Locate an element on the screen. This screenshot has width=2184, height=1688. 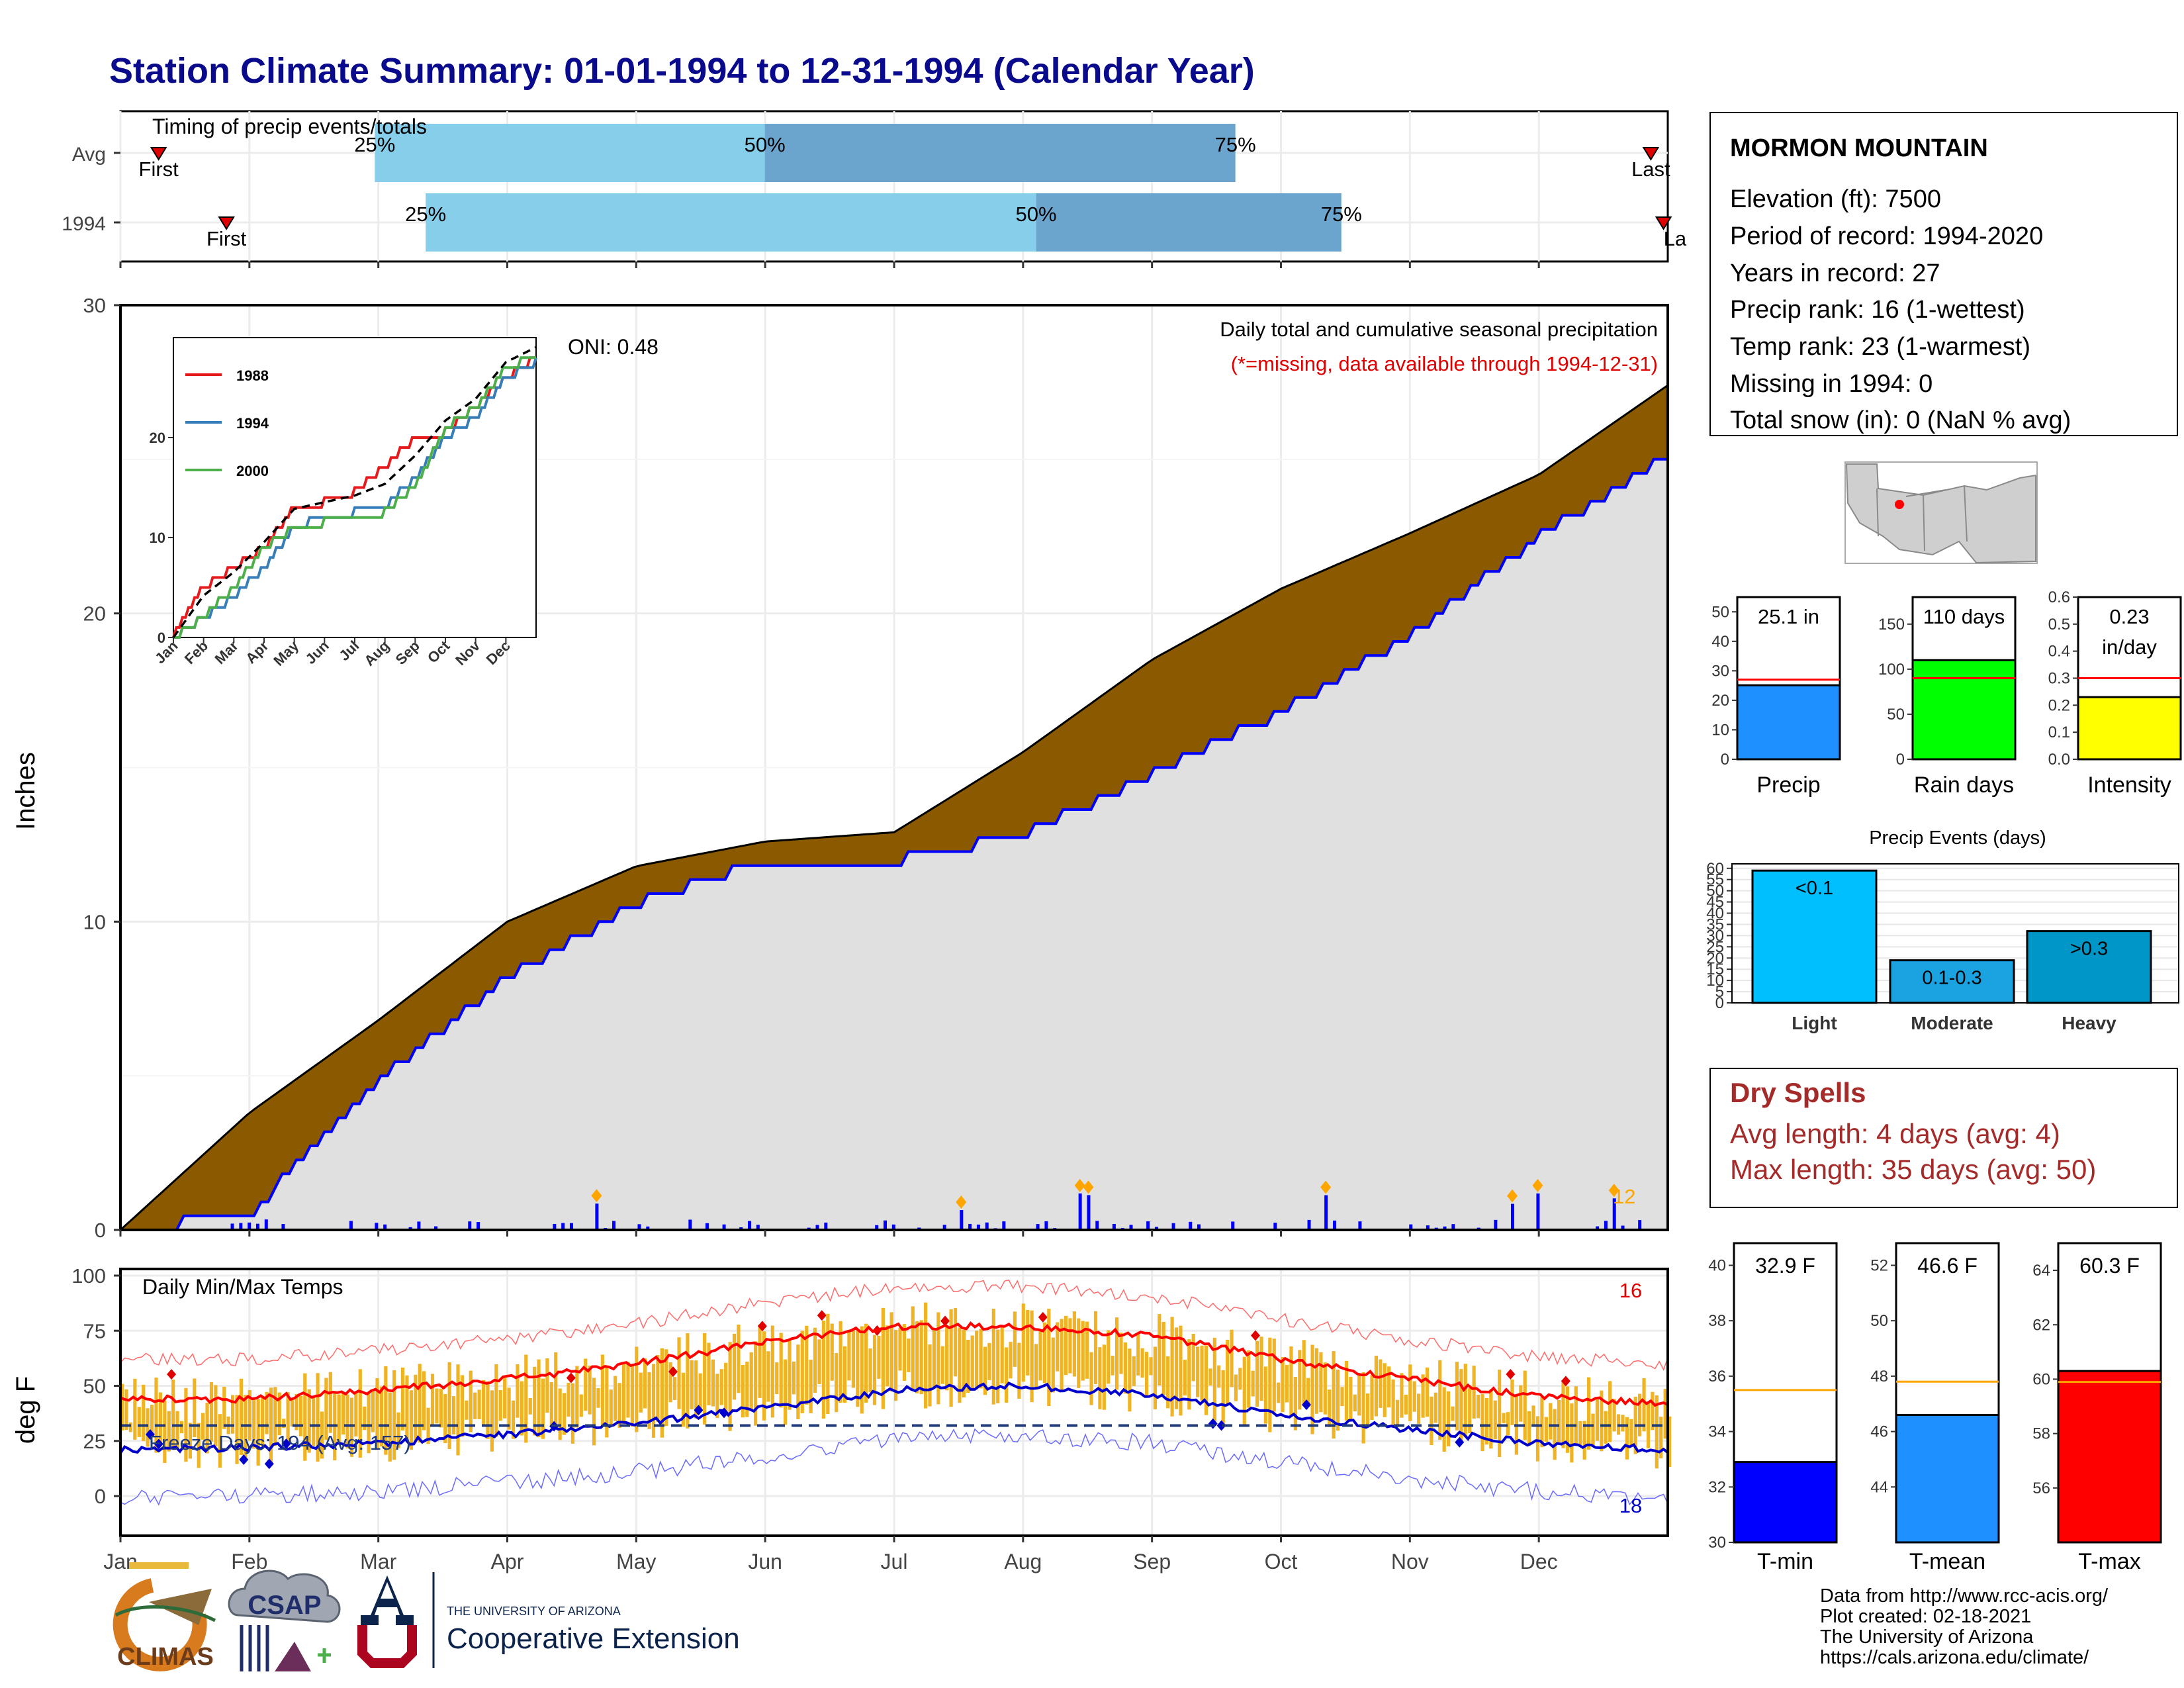
events-category-label: Heavy is located at coordinates (2089, 1023).